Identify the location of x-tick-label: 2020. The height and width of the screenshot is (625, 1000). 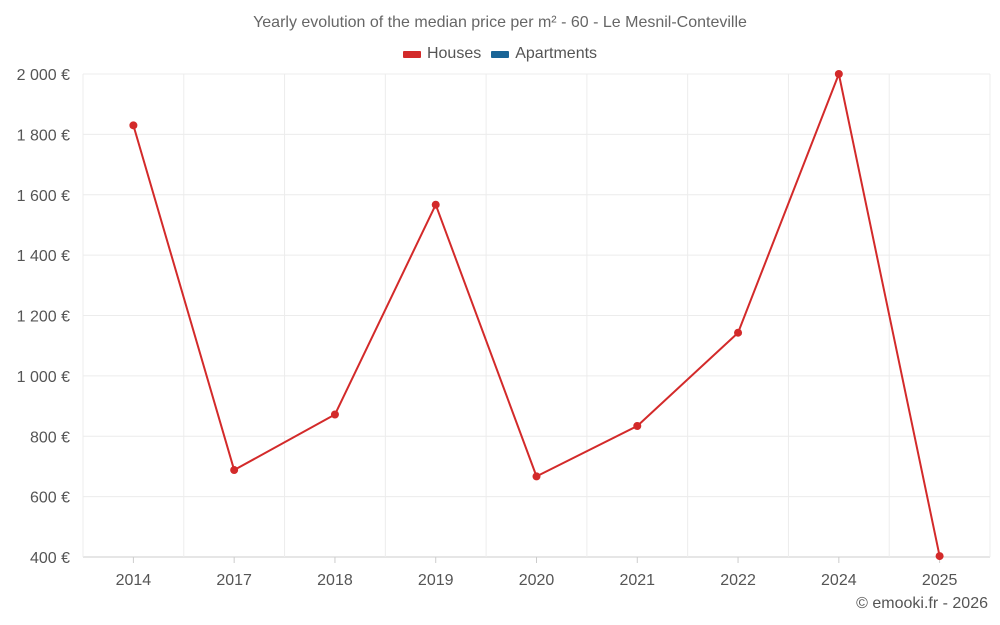
(537, 580).